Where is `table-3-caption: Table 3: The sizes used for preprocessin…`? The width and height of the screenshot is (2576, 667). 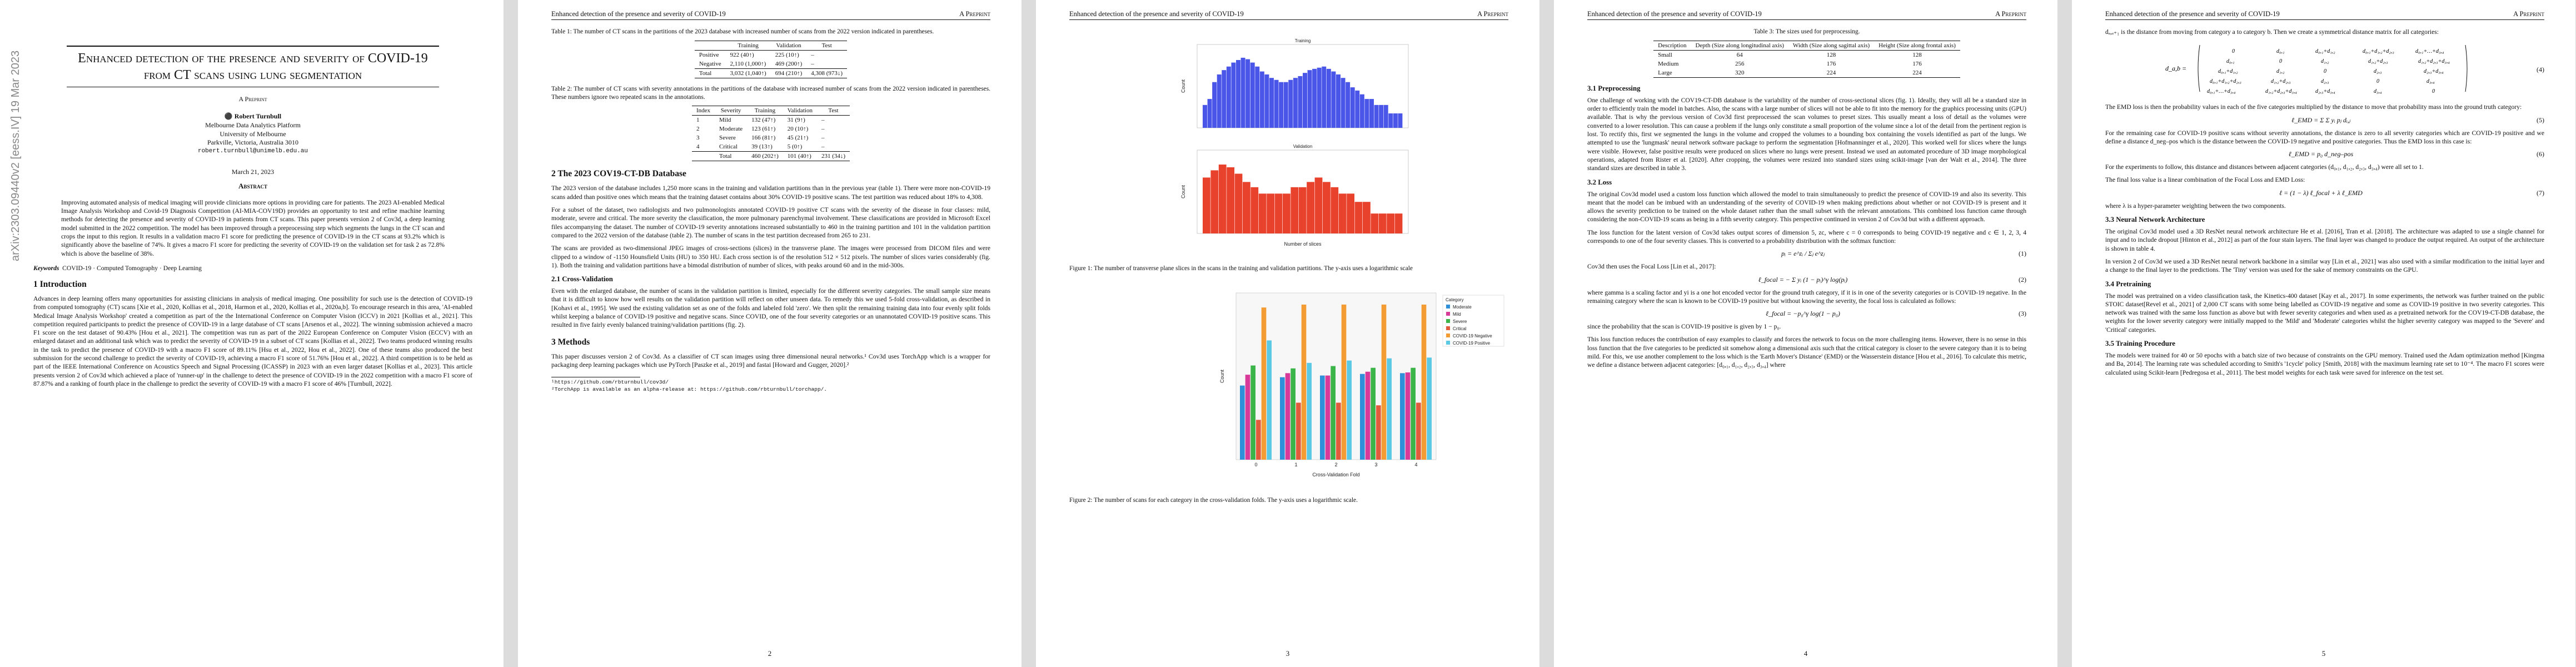 table-3-caption: Table 3: The sizes used for preprocessin… is located at coordinates (1806, 31).